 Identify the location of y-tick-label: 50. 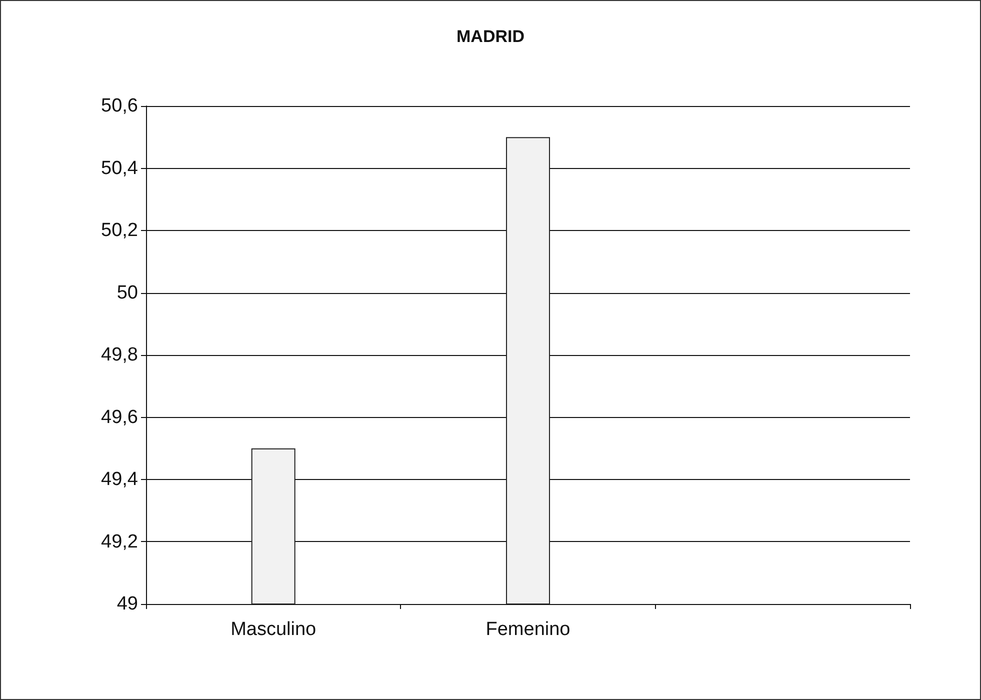
(127, 293).